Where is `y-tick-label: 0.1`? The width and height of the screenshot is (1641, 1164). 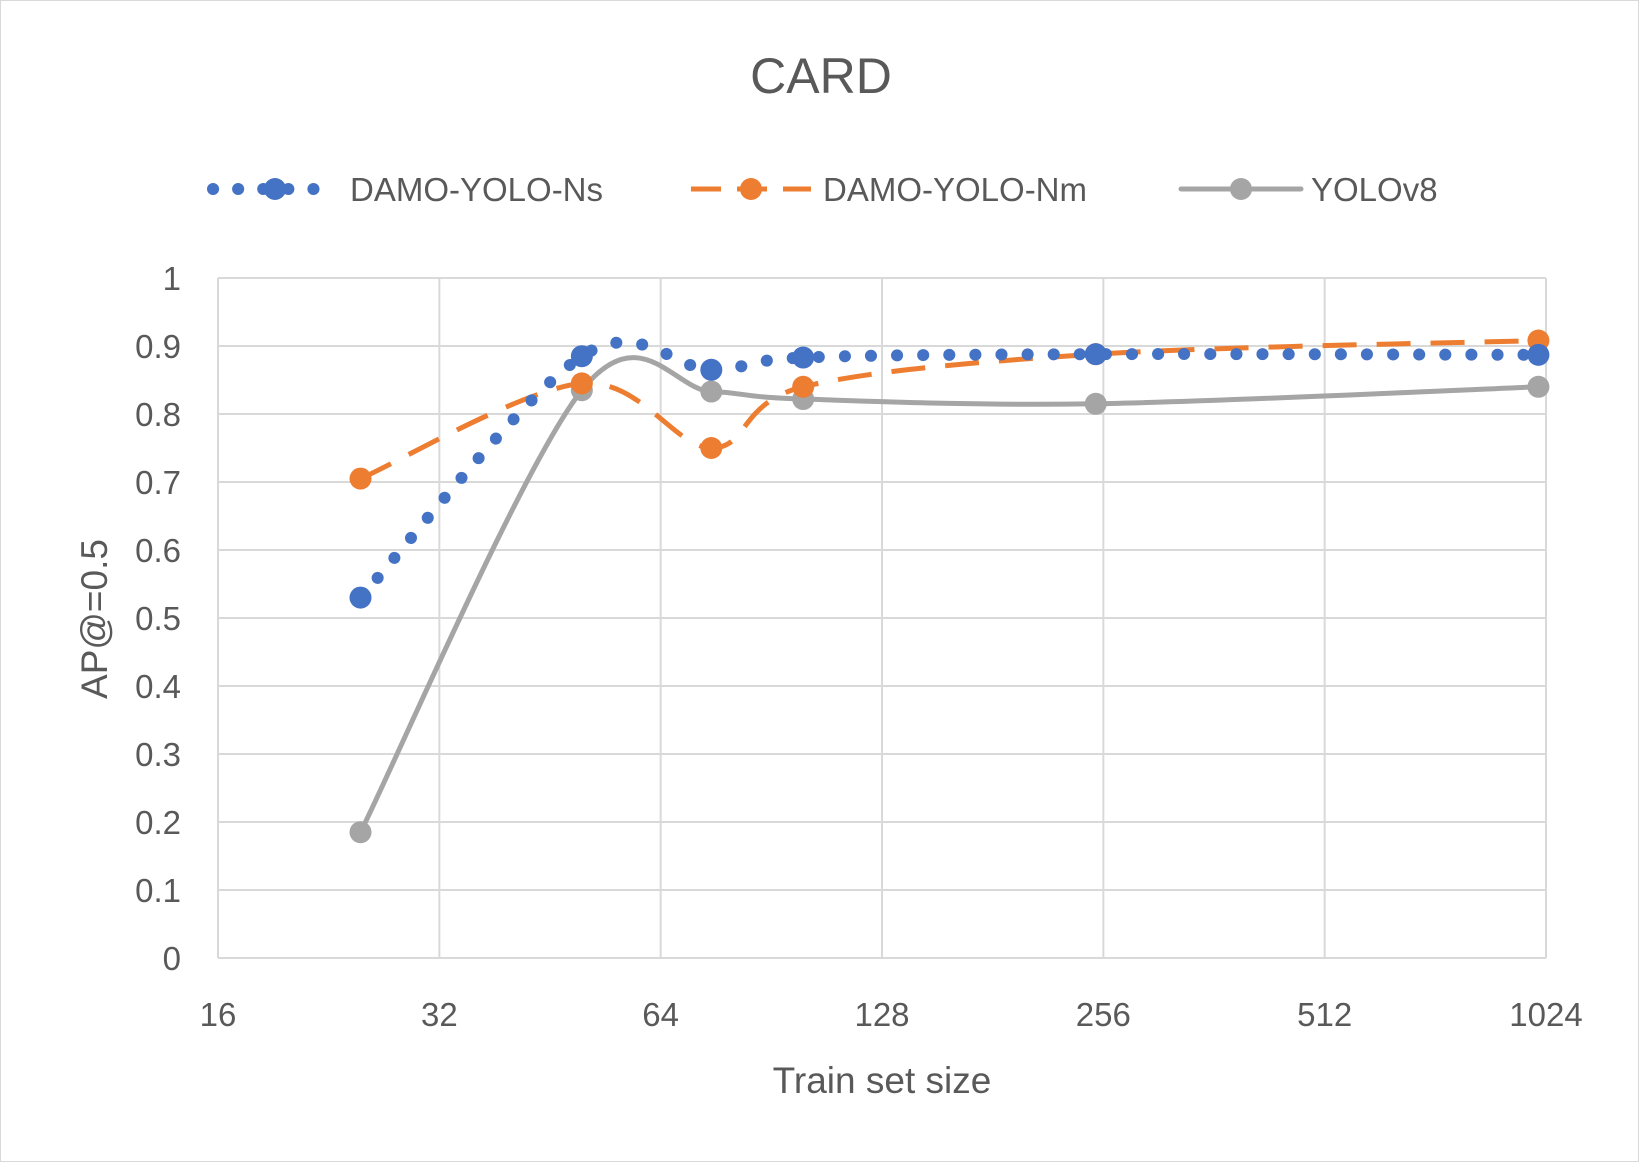 y-tick-label: 0.1 is located at coordinates (158, 890).